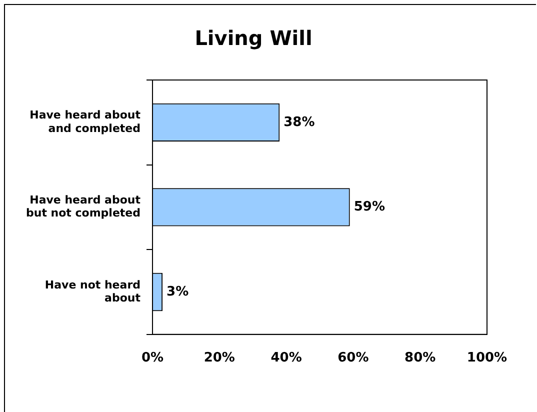  What do you see at coordinates (353, 358) in the screenshot?
I see `x-tick-label: 60%` at bounding box center [353, 358].